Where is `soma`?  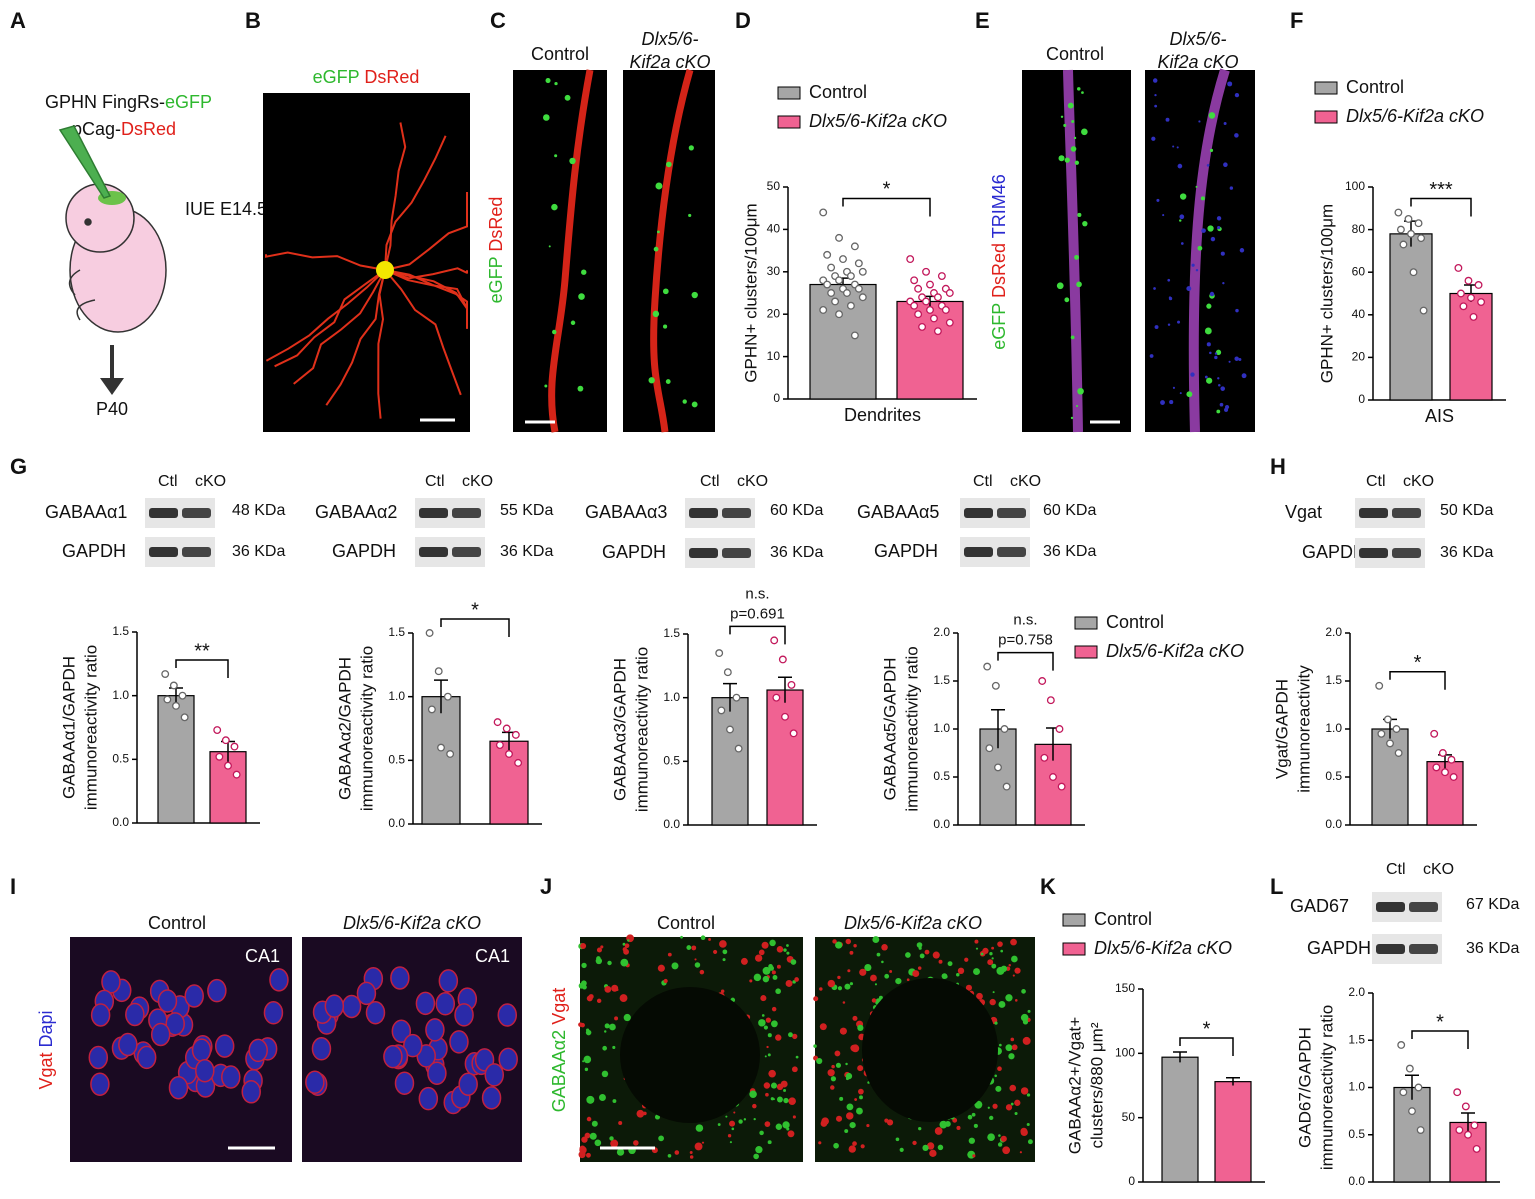 soma is located at coordinates (385, 270).